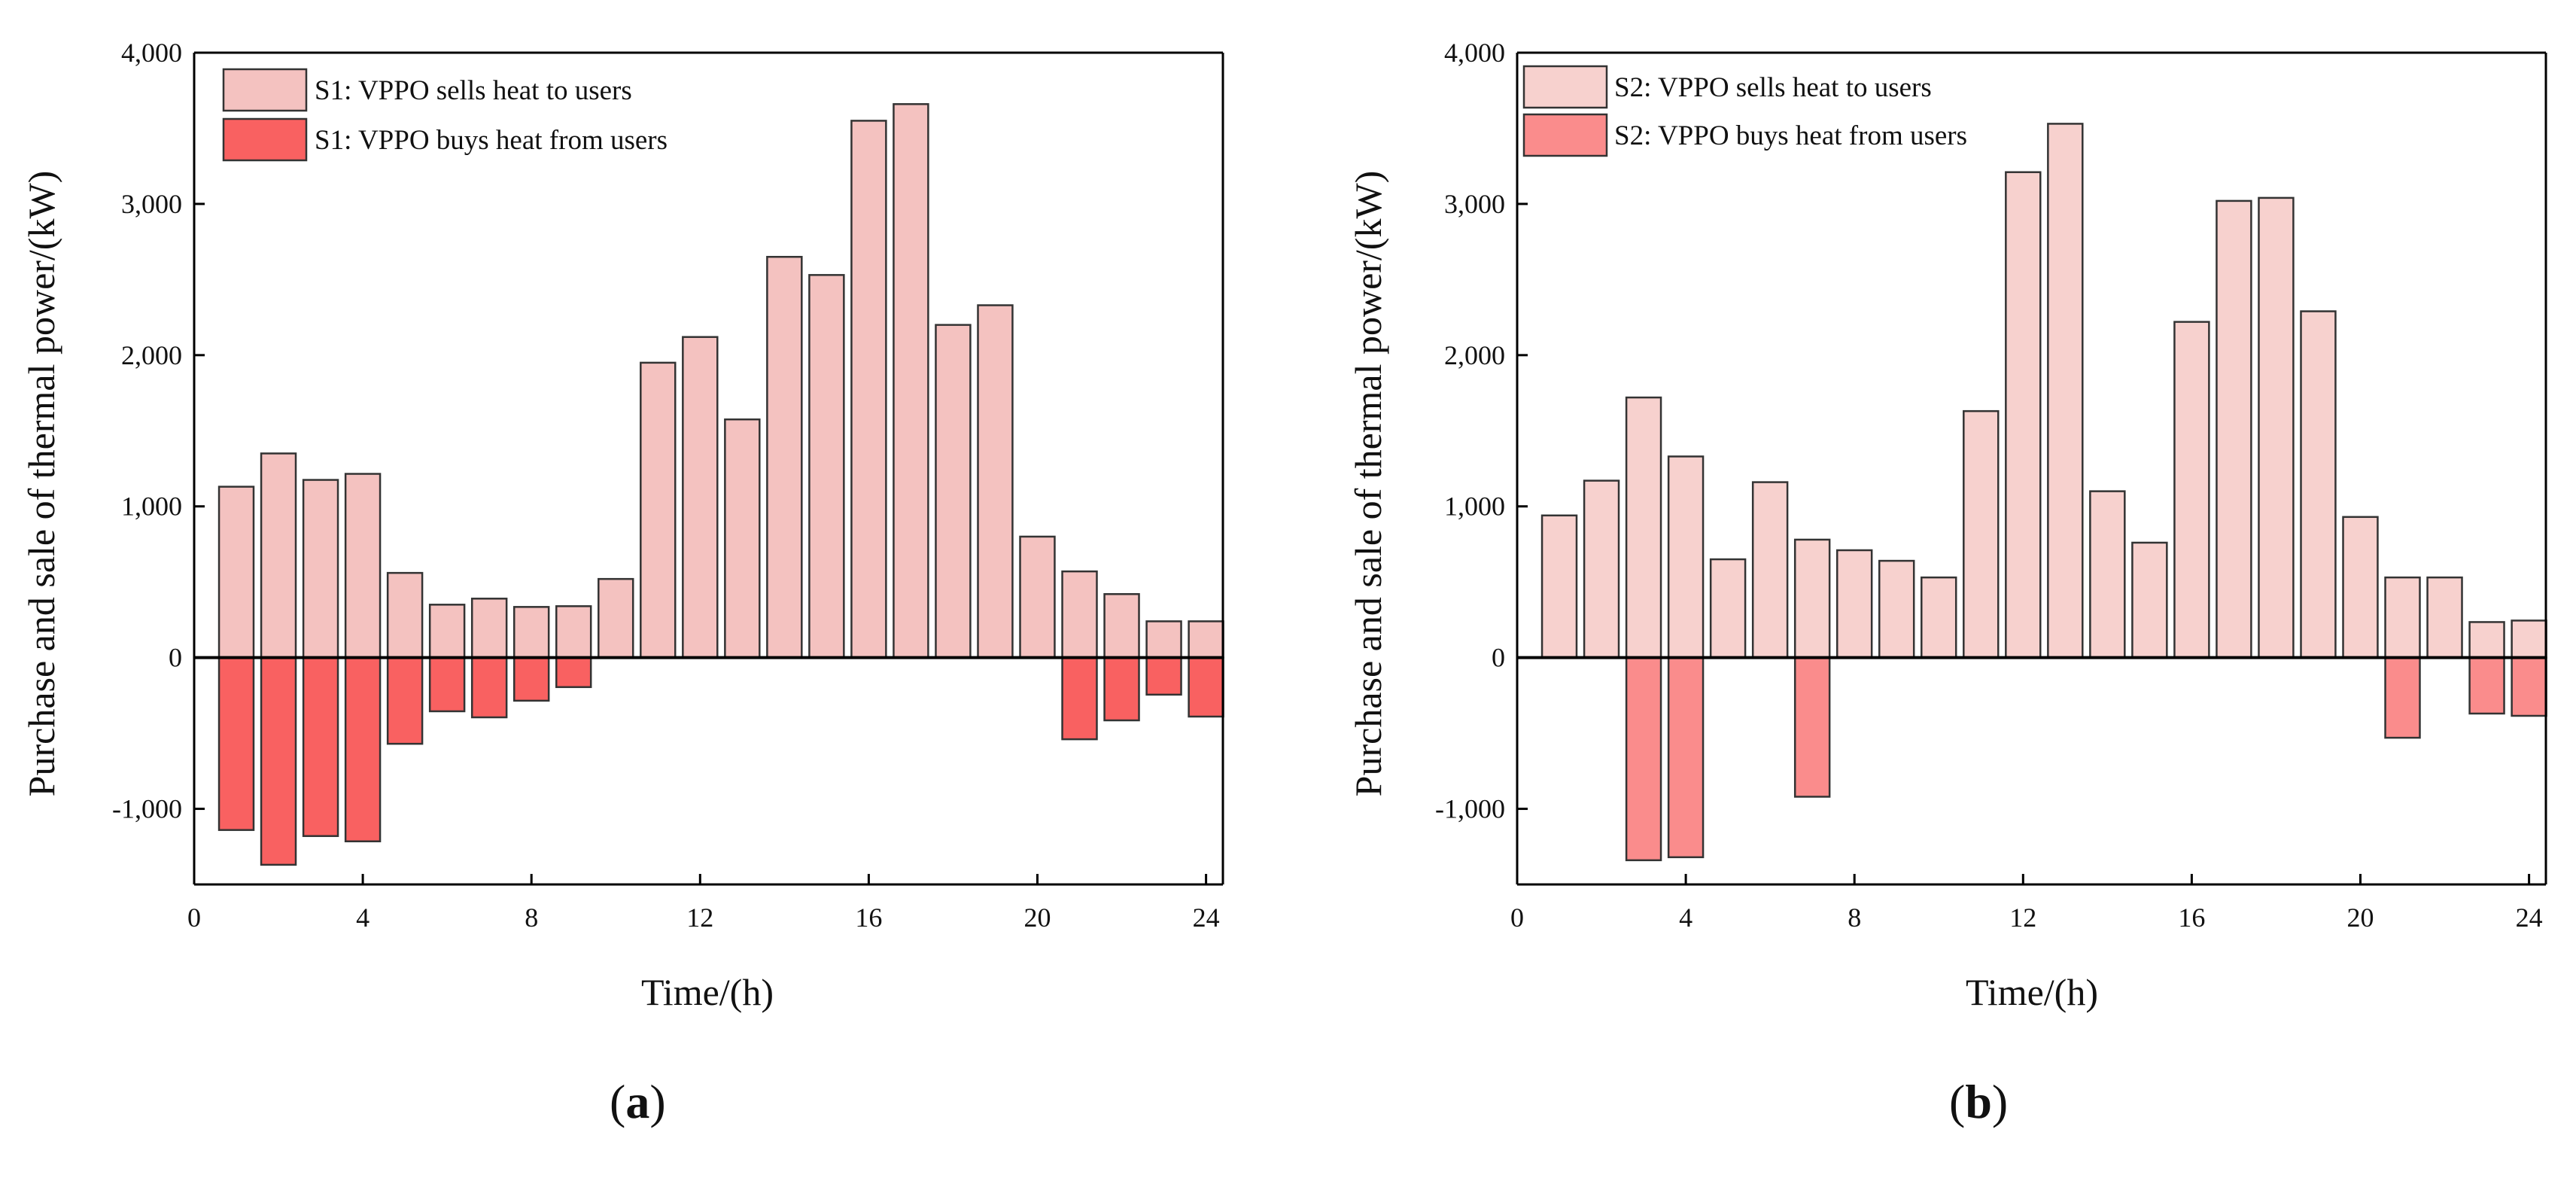 The height and width of the screenshot is (1178, 2576). I want to click on panel-label: (a), so click(638, 1101).